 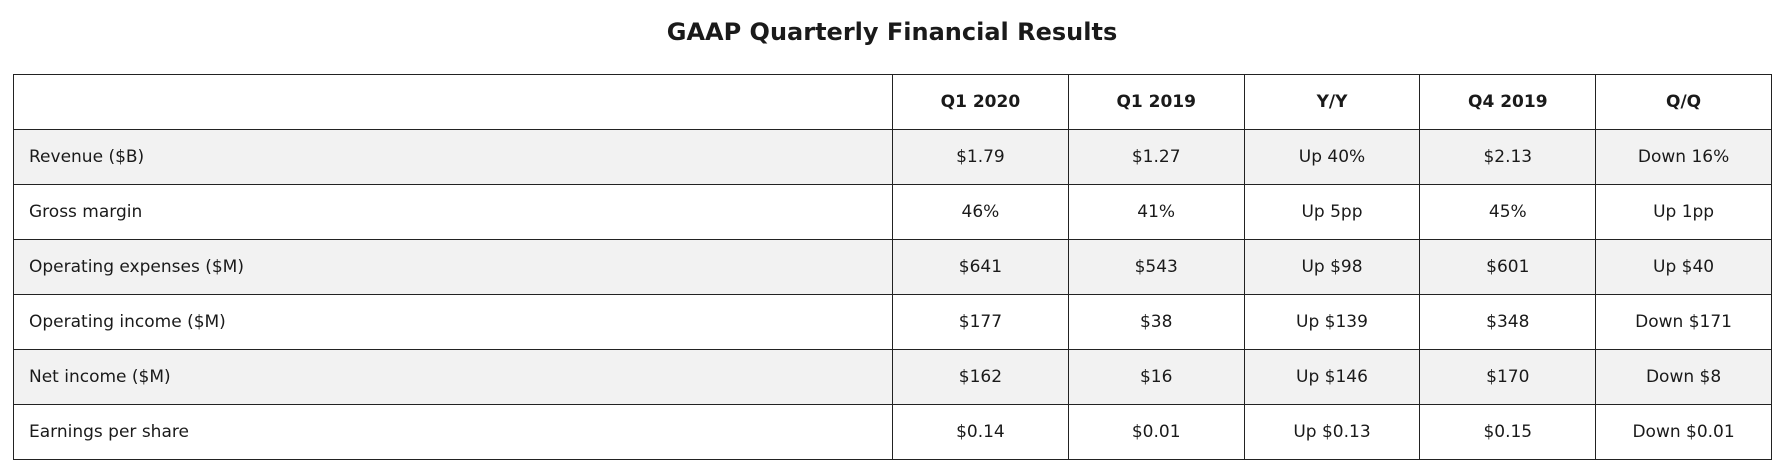 I want to click on cell-q4-2019: $2.13, so click(x=1508, y=157).